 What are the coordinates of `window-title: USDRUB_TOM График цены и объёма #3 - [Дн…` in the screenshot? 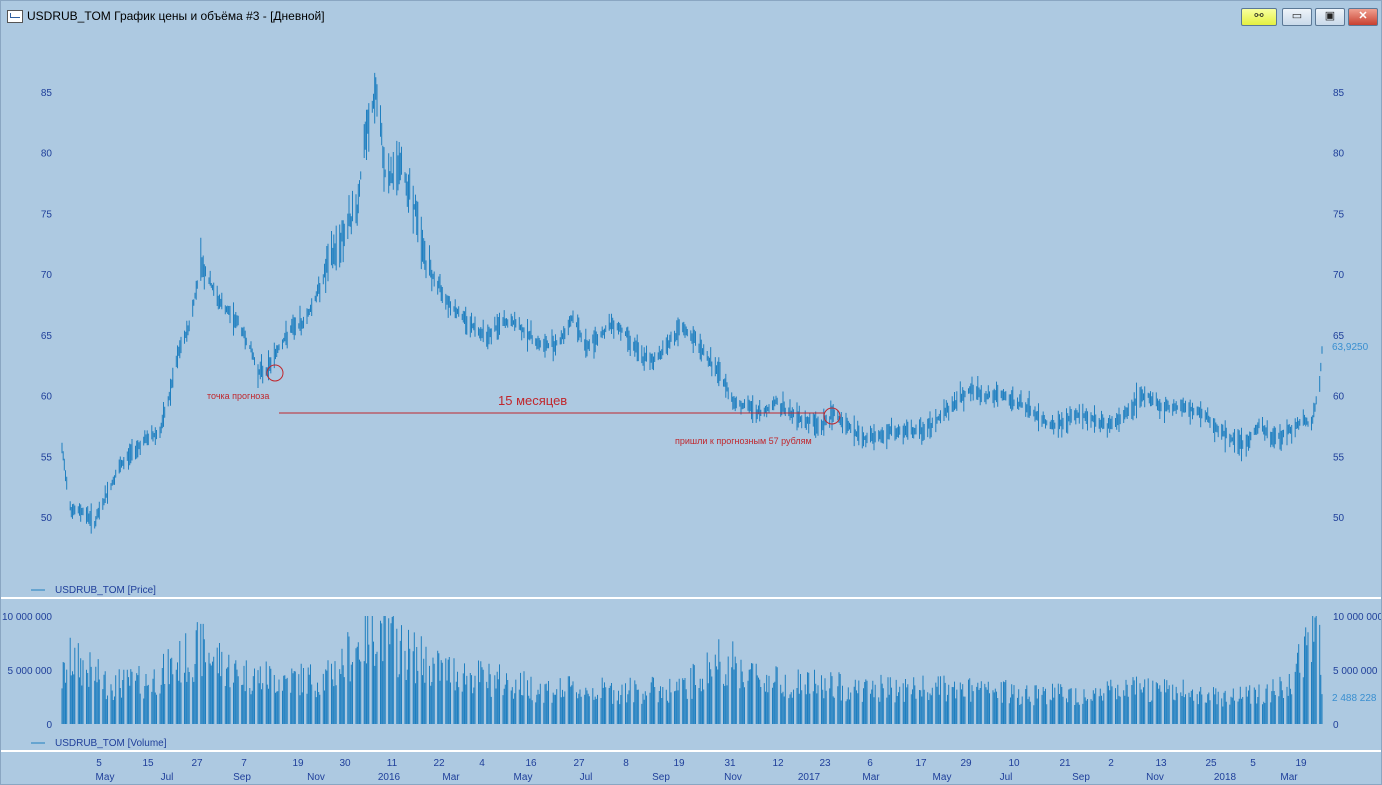 It's located at (176, 16).